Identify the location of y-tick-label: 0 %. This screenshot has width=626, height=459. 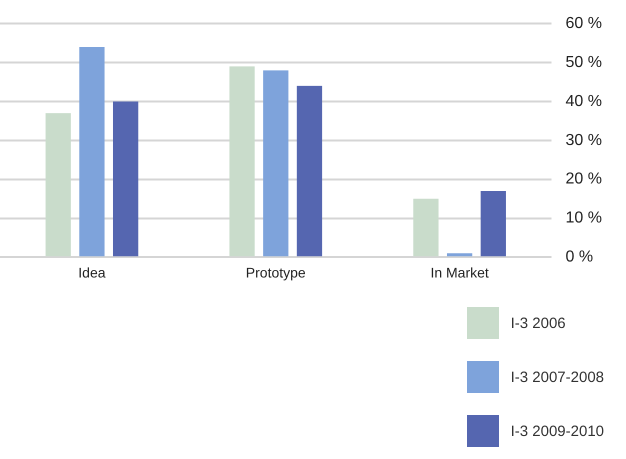
(580, 257).